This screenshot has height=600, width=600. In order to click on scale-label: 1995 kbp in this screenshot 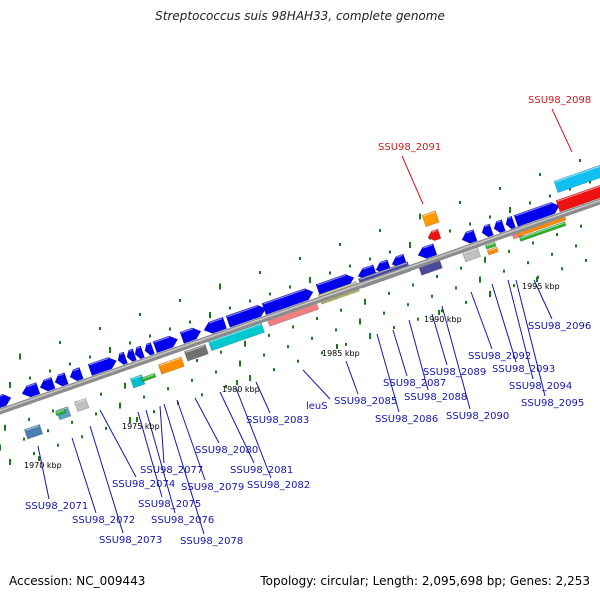, I will do `click(541, 286)`.